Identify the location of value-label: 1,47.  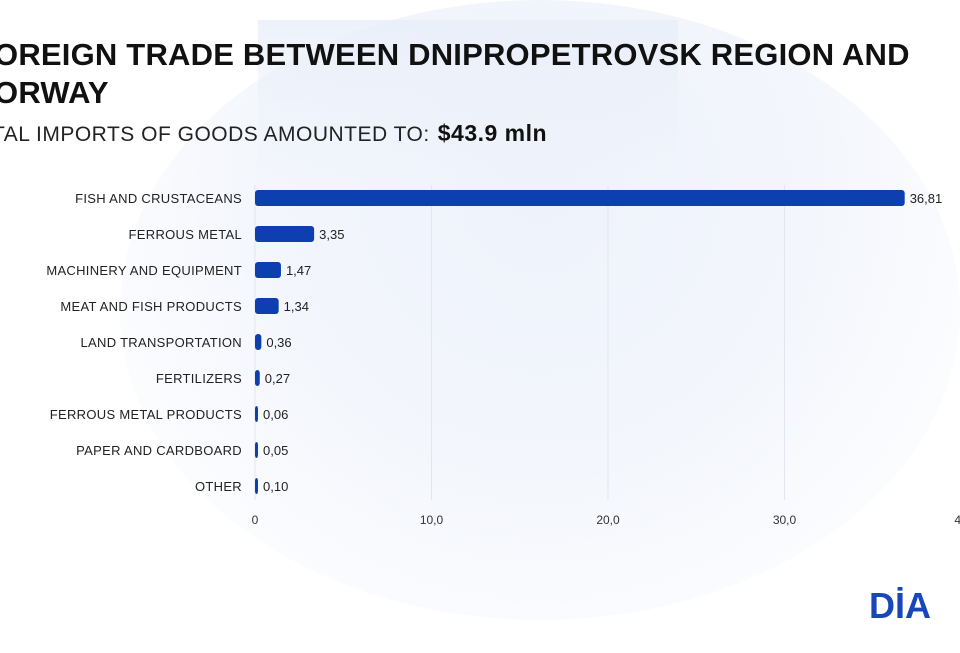
(298, 270).